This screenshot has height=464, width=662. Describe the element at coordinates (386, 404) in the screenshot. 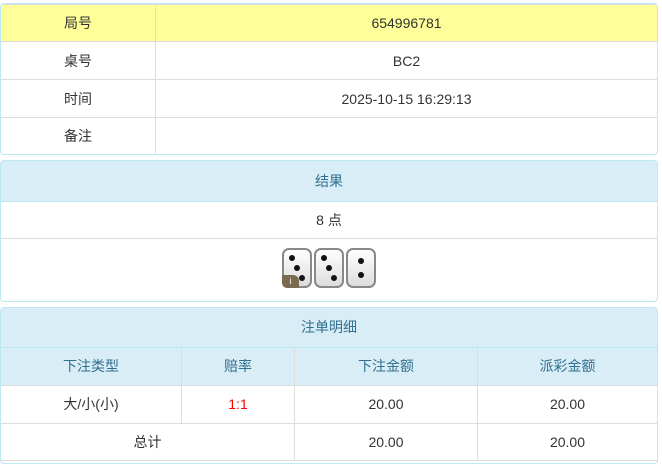

I see `bet-amount: 20.00` at that location.